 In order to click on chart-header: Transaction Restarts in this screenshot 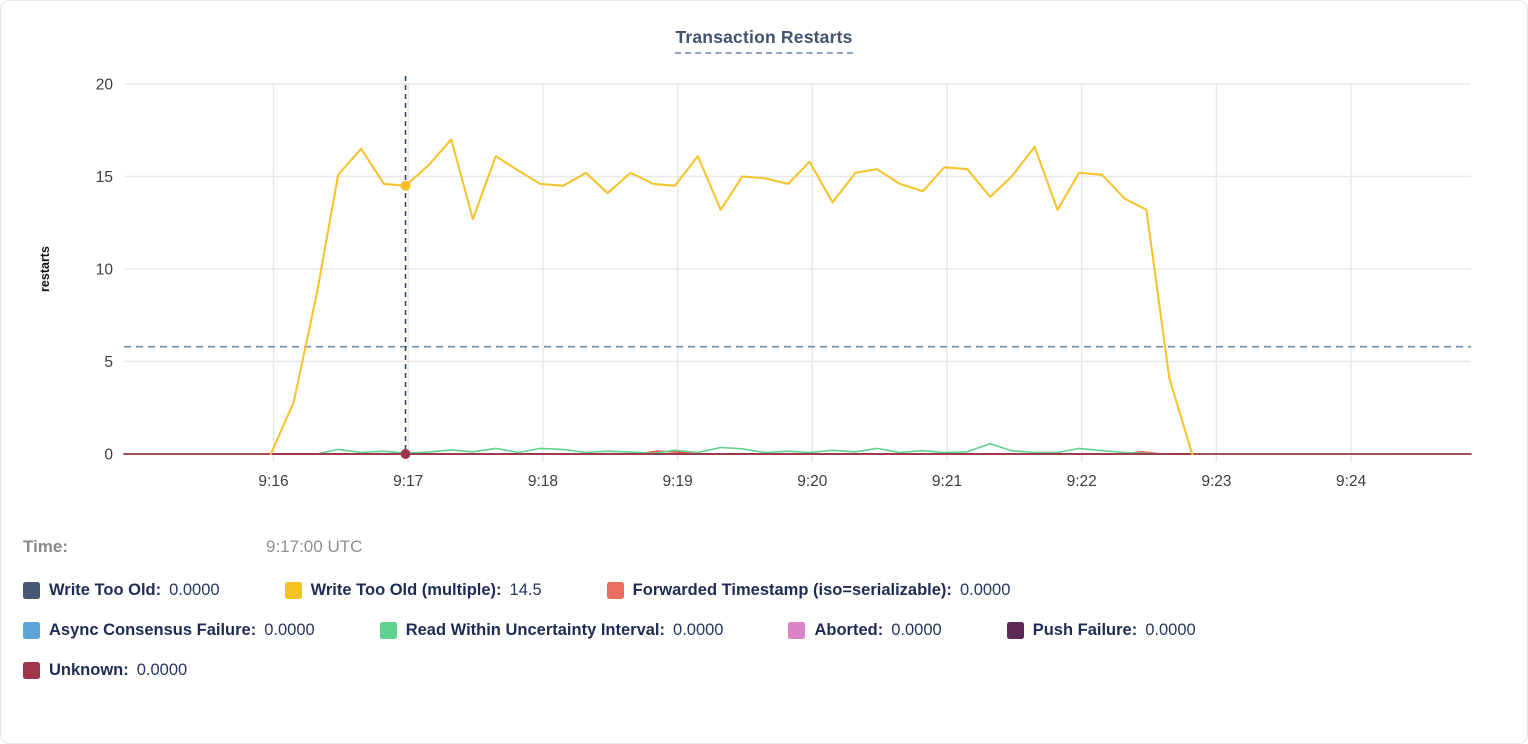, I will do `click(764, 32)`.